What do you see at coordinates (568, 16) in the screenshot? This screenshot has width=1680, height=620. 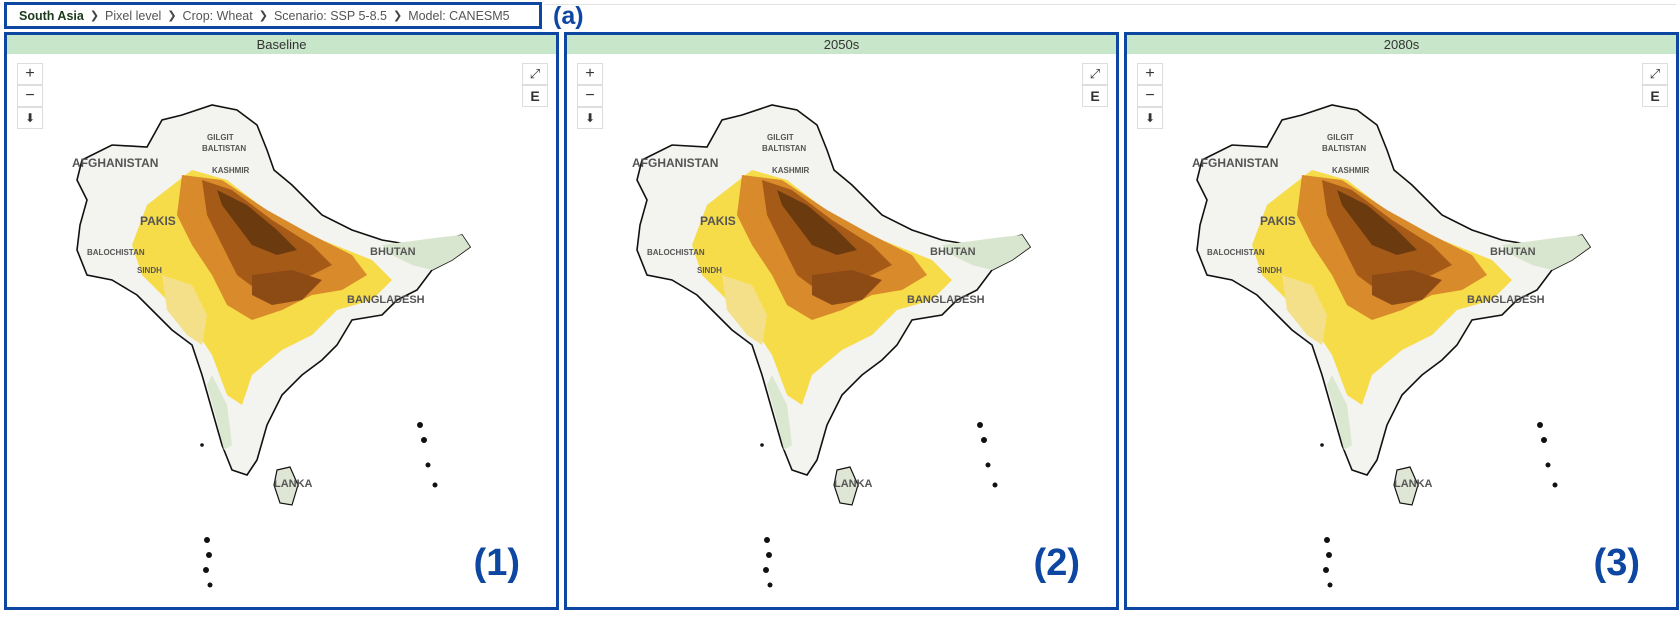 I see `annotation-label-a: (a)` at bounding box center [568, 16].